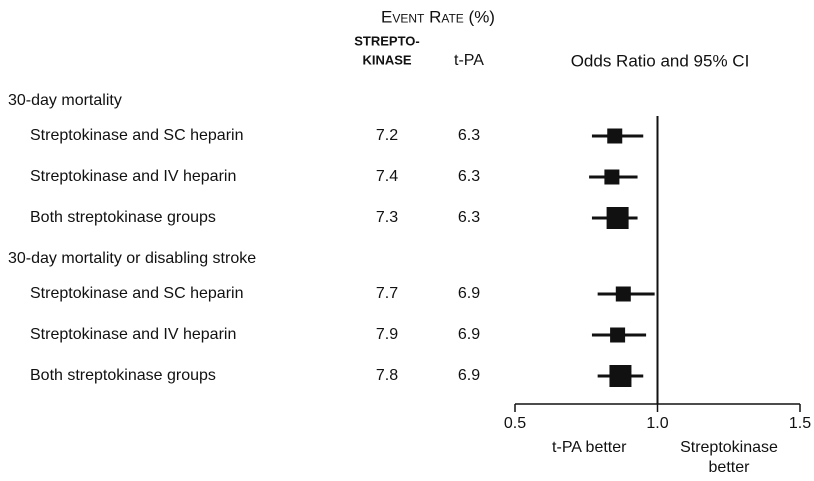  What do you see at coordinates (386, 59) in the screenshot?
I see `column-header: KINASE` at bounding box center [386, 59].